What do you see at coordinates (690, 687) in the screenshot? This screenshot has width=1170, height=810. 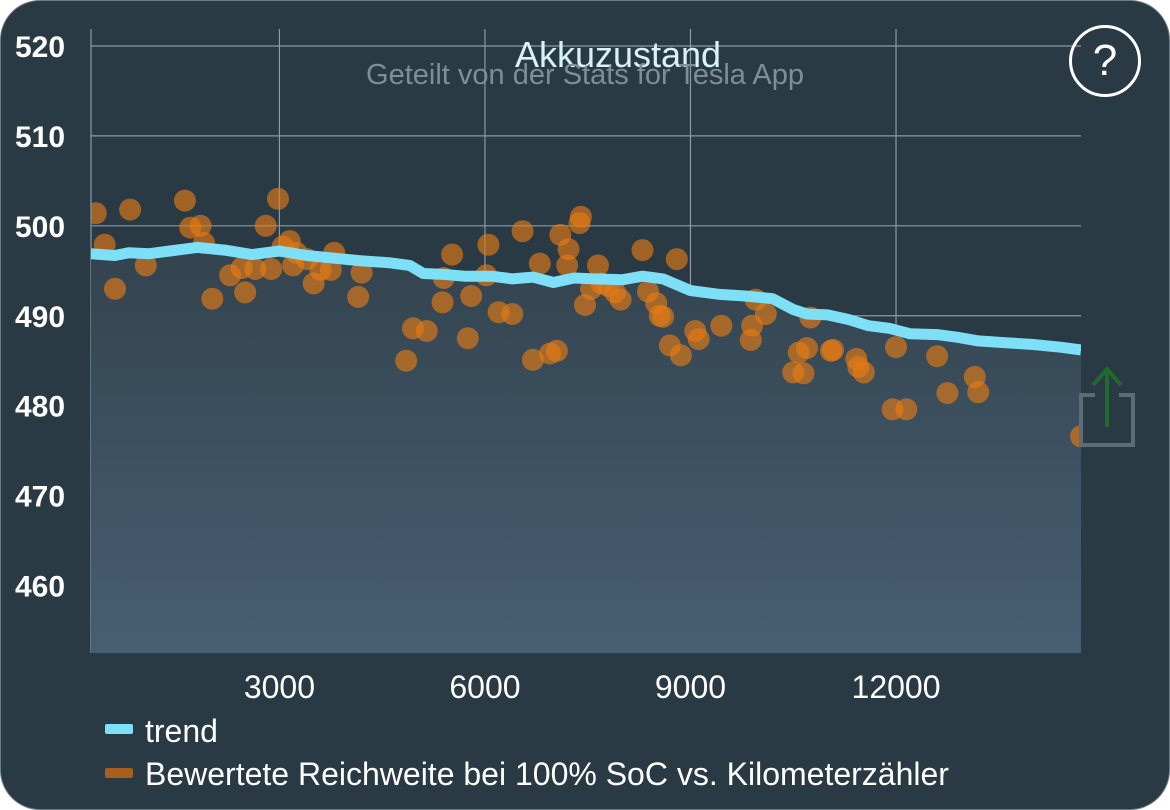 I see `x-tick-label: 9000` at bounding box center [690, 687].